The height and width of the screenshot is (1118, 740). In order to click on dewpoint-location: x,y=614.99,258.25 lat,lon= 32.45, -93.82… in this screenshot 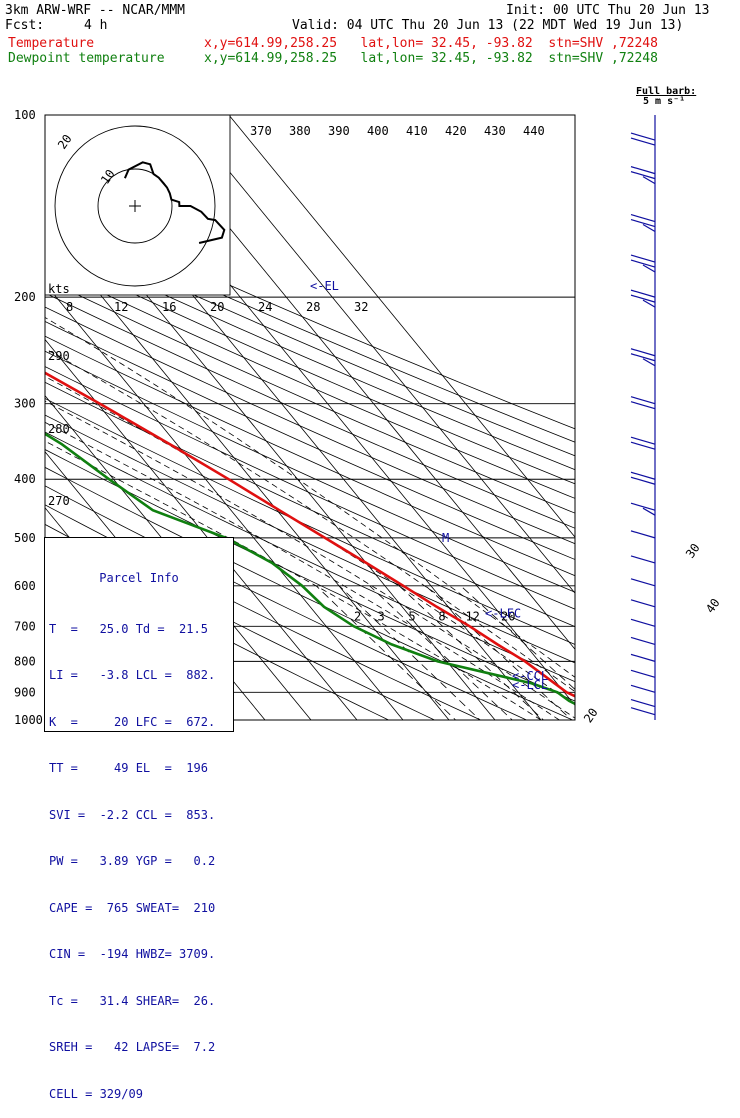, I will do `click(431, 58)`.